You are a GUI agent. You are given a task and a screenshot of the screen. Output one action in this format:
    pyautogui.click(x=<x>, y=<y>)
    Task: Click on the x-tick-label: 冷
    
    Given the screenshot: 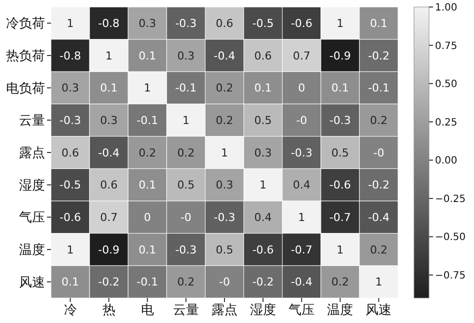 What is the action you would take?
    pyautogui.click(x=70, y=310)
    